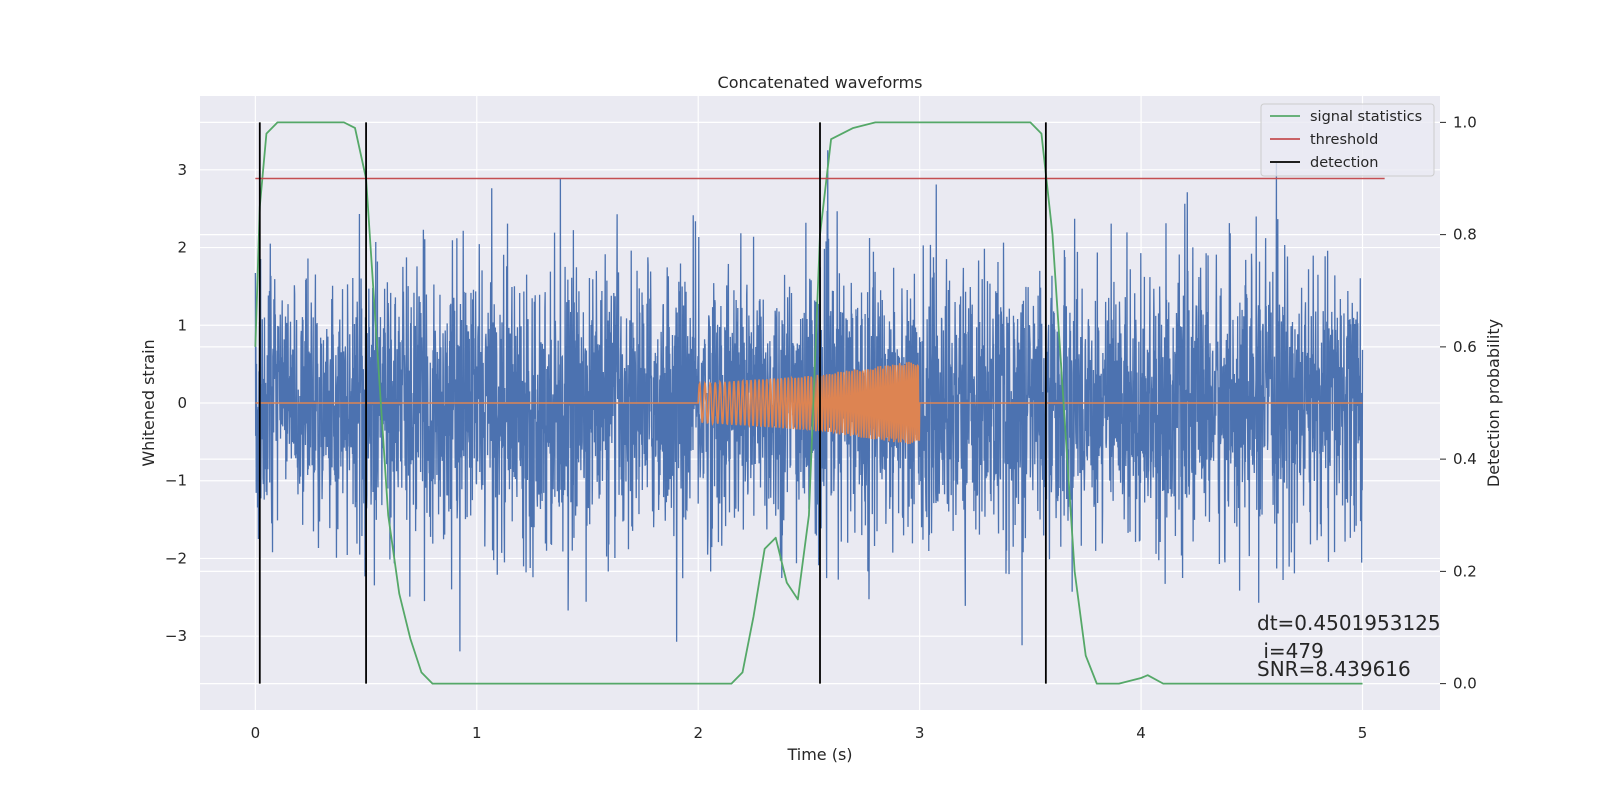  I want to click on legend-label-detection: detection, so click(1344, 163).